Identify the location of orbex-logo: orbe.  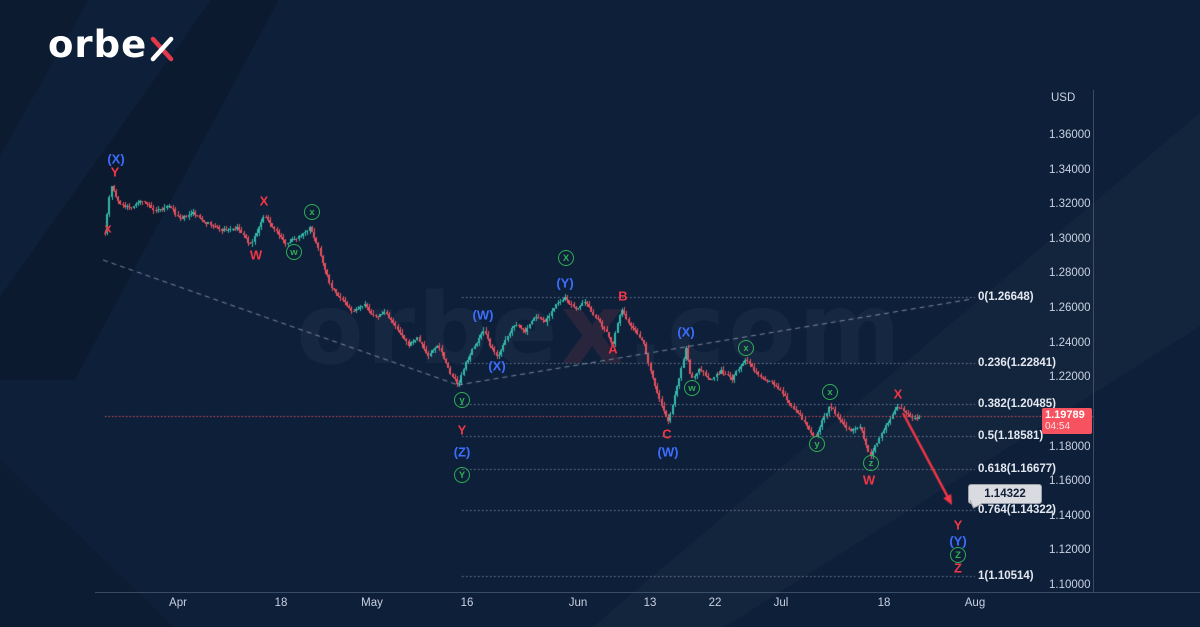
(111, 44).